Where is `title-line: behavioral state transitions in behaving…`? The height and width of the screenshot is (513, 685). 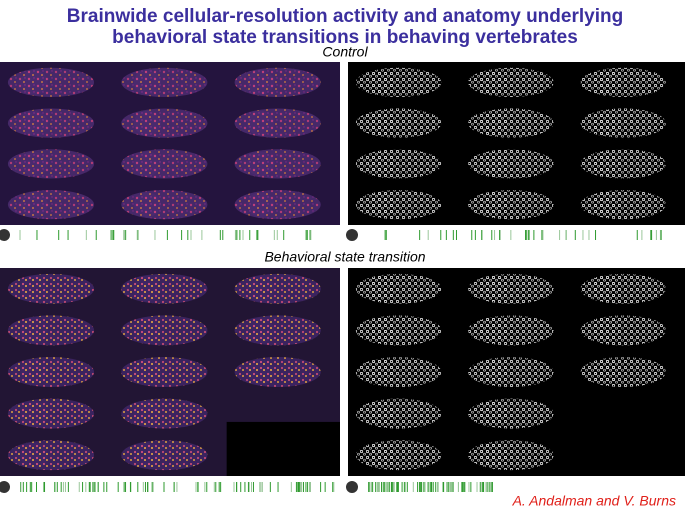
title-line: behavioral state transitions in behaving… is located at coordinates (345, 37).